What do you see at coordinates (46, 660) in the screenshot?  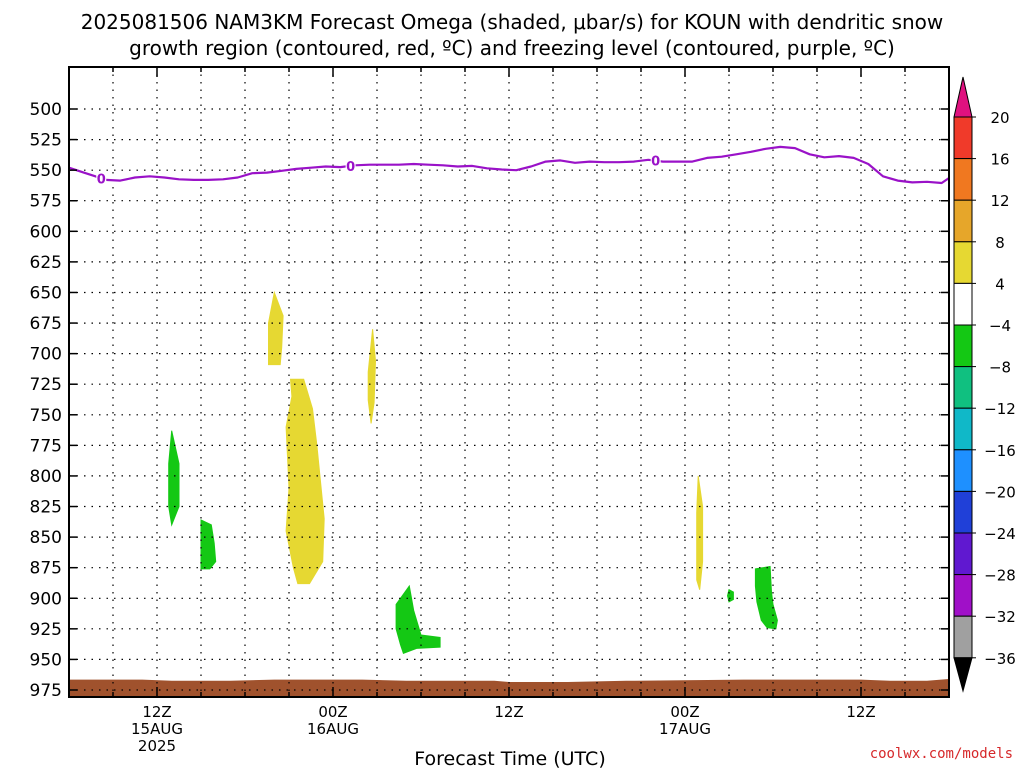 I see `y-tick-label-950: 950` at bounding box center [46, 660].